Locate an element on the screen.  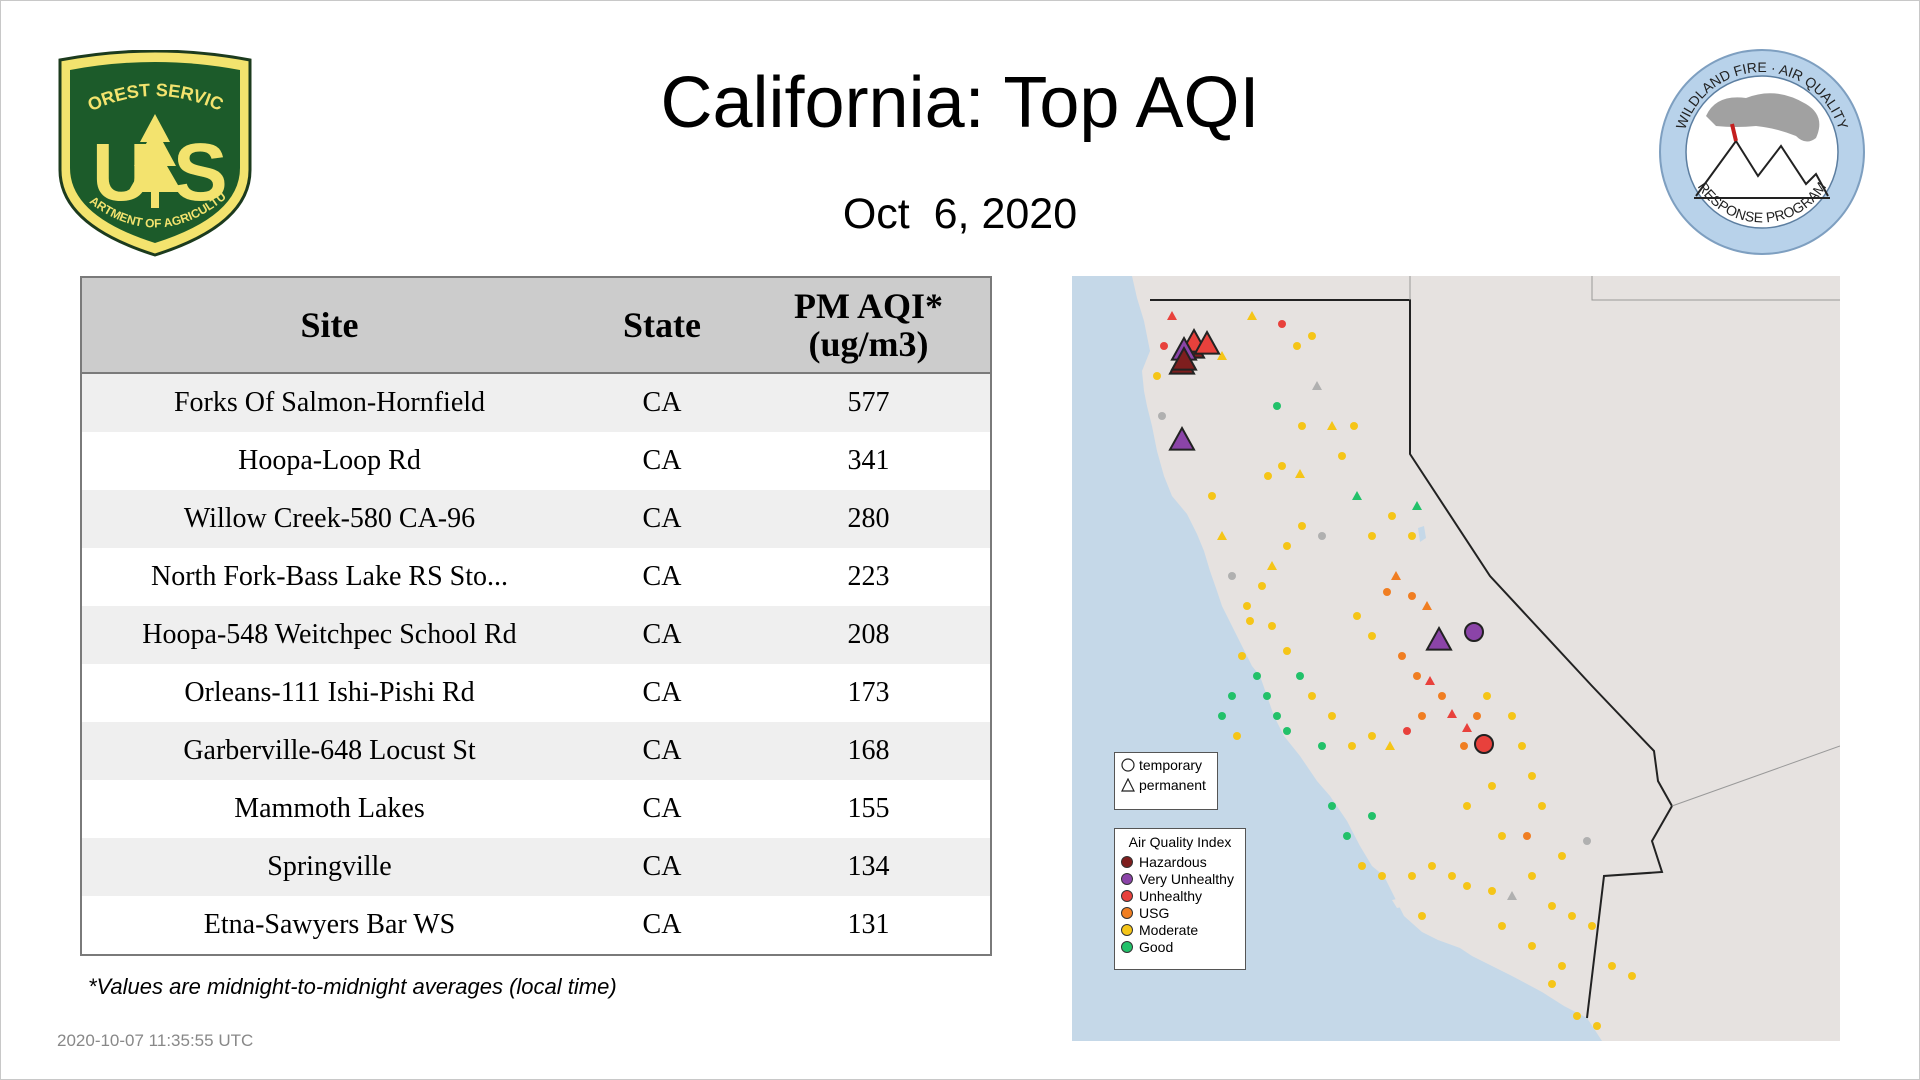
cell-aqi: 577 is located at coordinates (869, 402).